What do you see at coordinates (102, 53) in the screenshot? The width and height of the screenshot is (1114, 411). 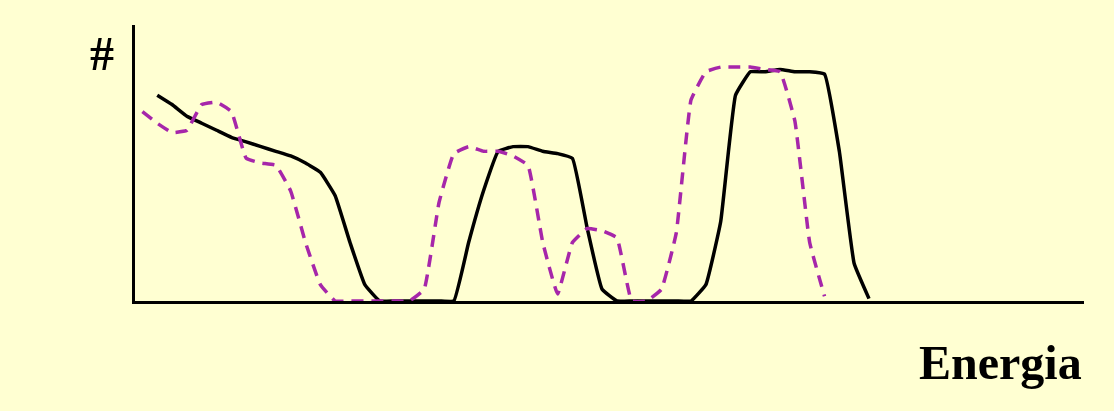 I see `y-axis-title: #` at bounding box center [102, 53].